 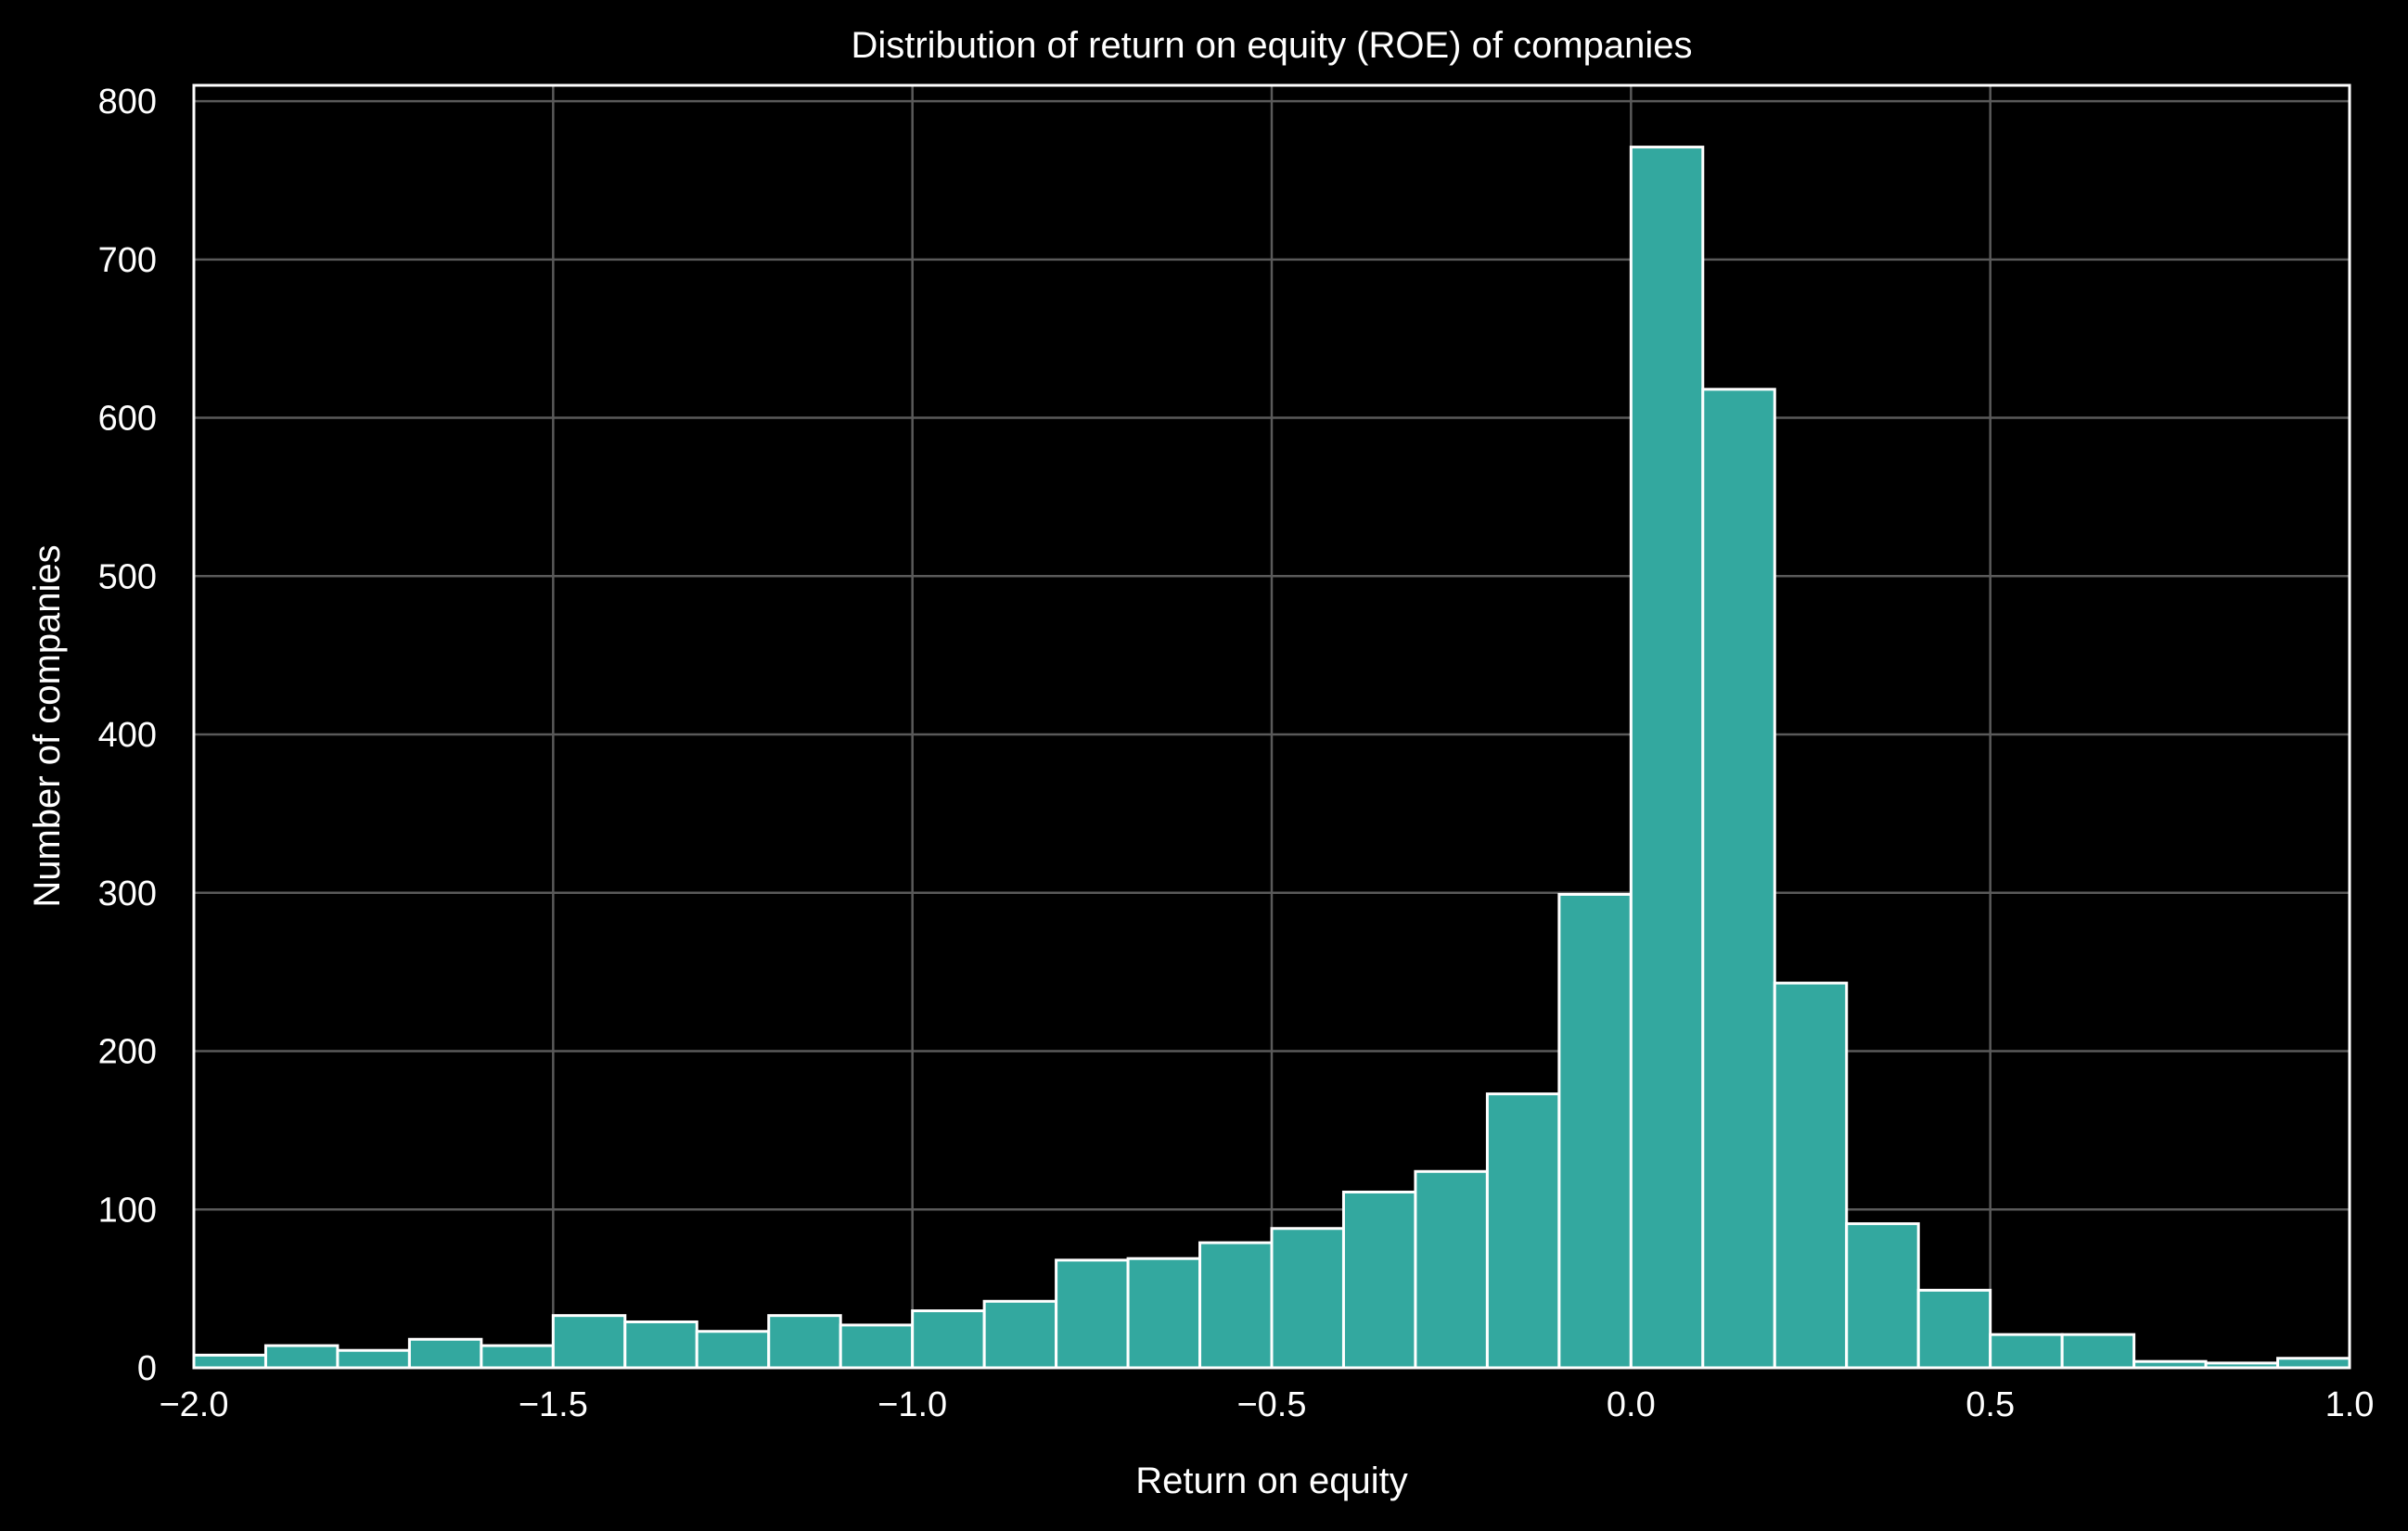 I want to click on x-tick-label: 0.0, so click(x=1631, y=1404).